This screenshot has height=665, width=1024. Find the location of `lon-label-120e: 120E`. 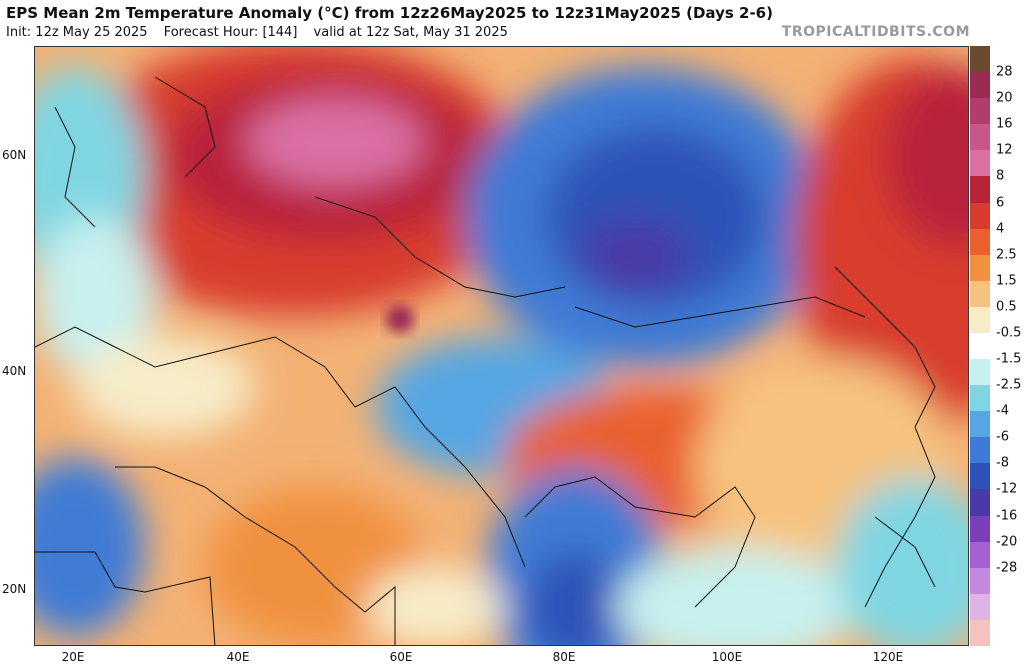

lon-label-120e: 120E is located at coordinates (888, 657).